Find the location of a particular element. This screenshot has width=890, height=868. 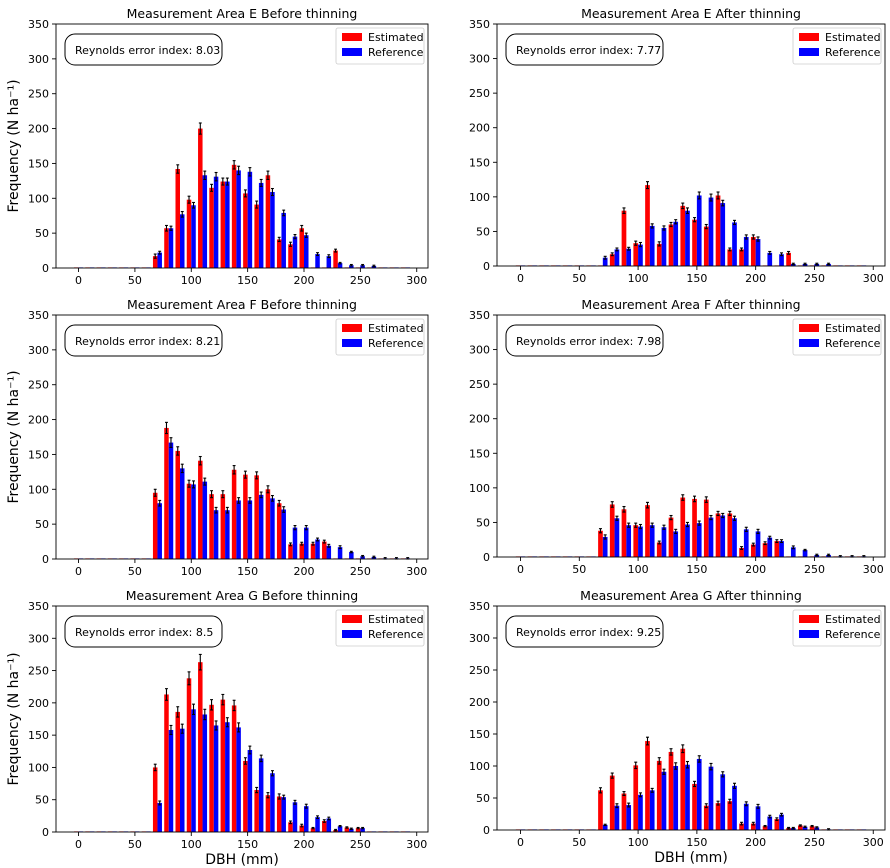

legend-label-estimated: Estimated is located at coordinates (853, 328).